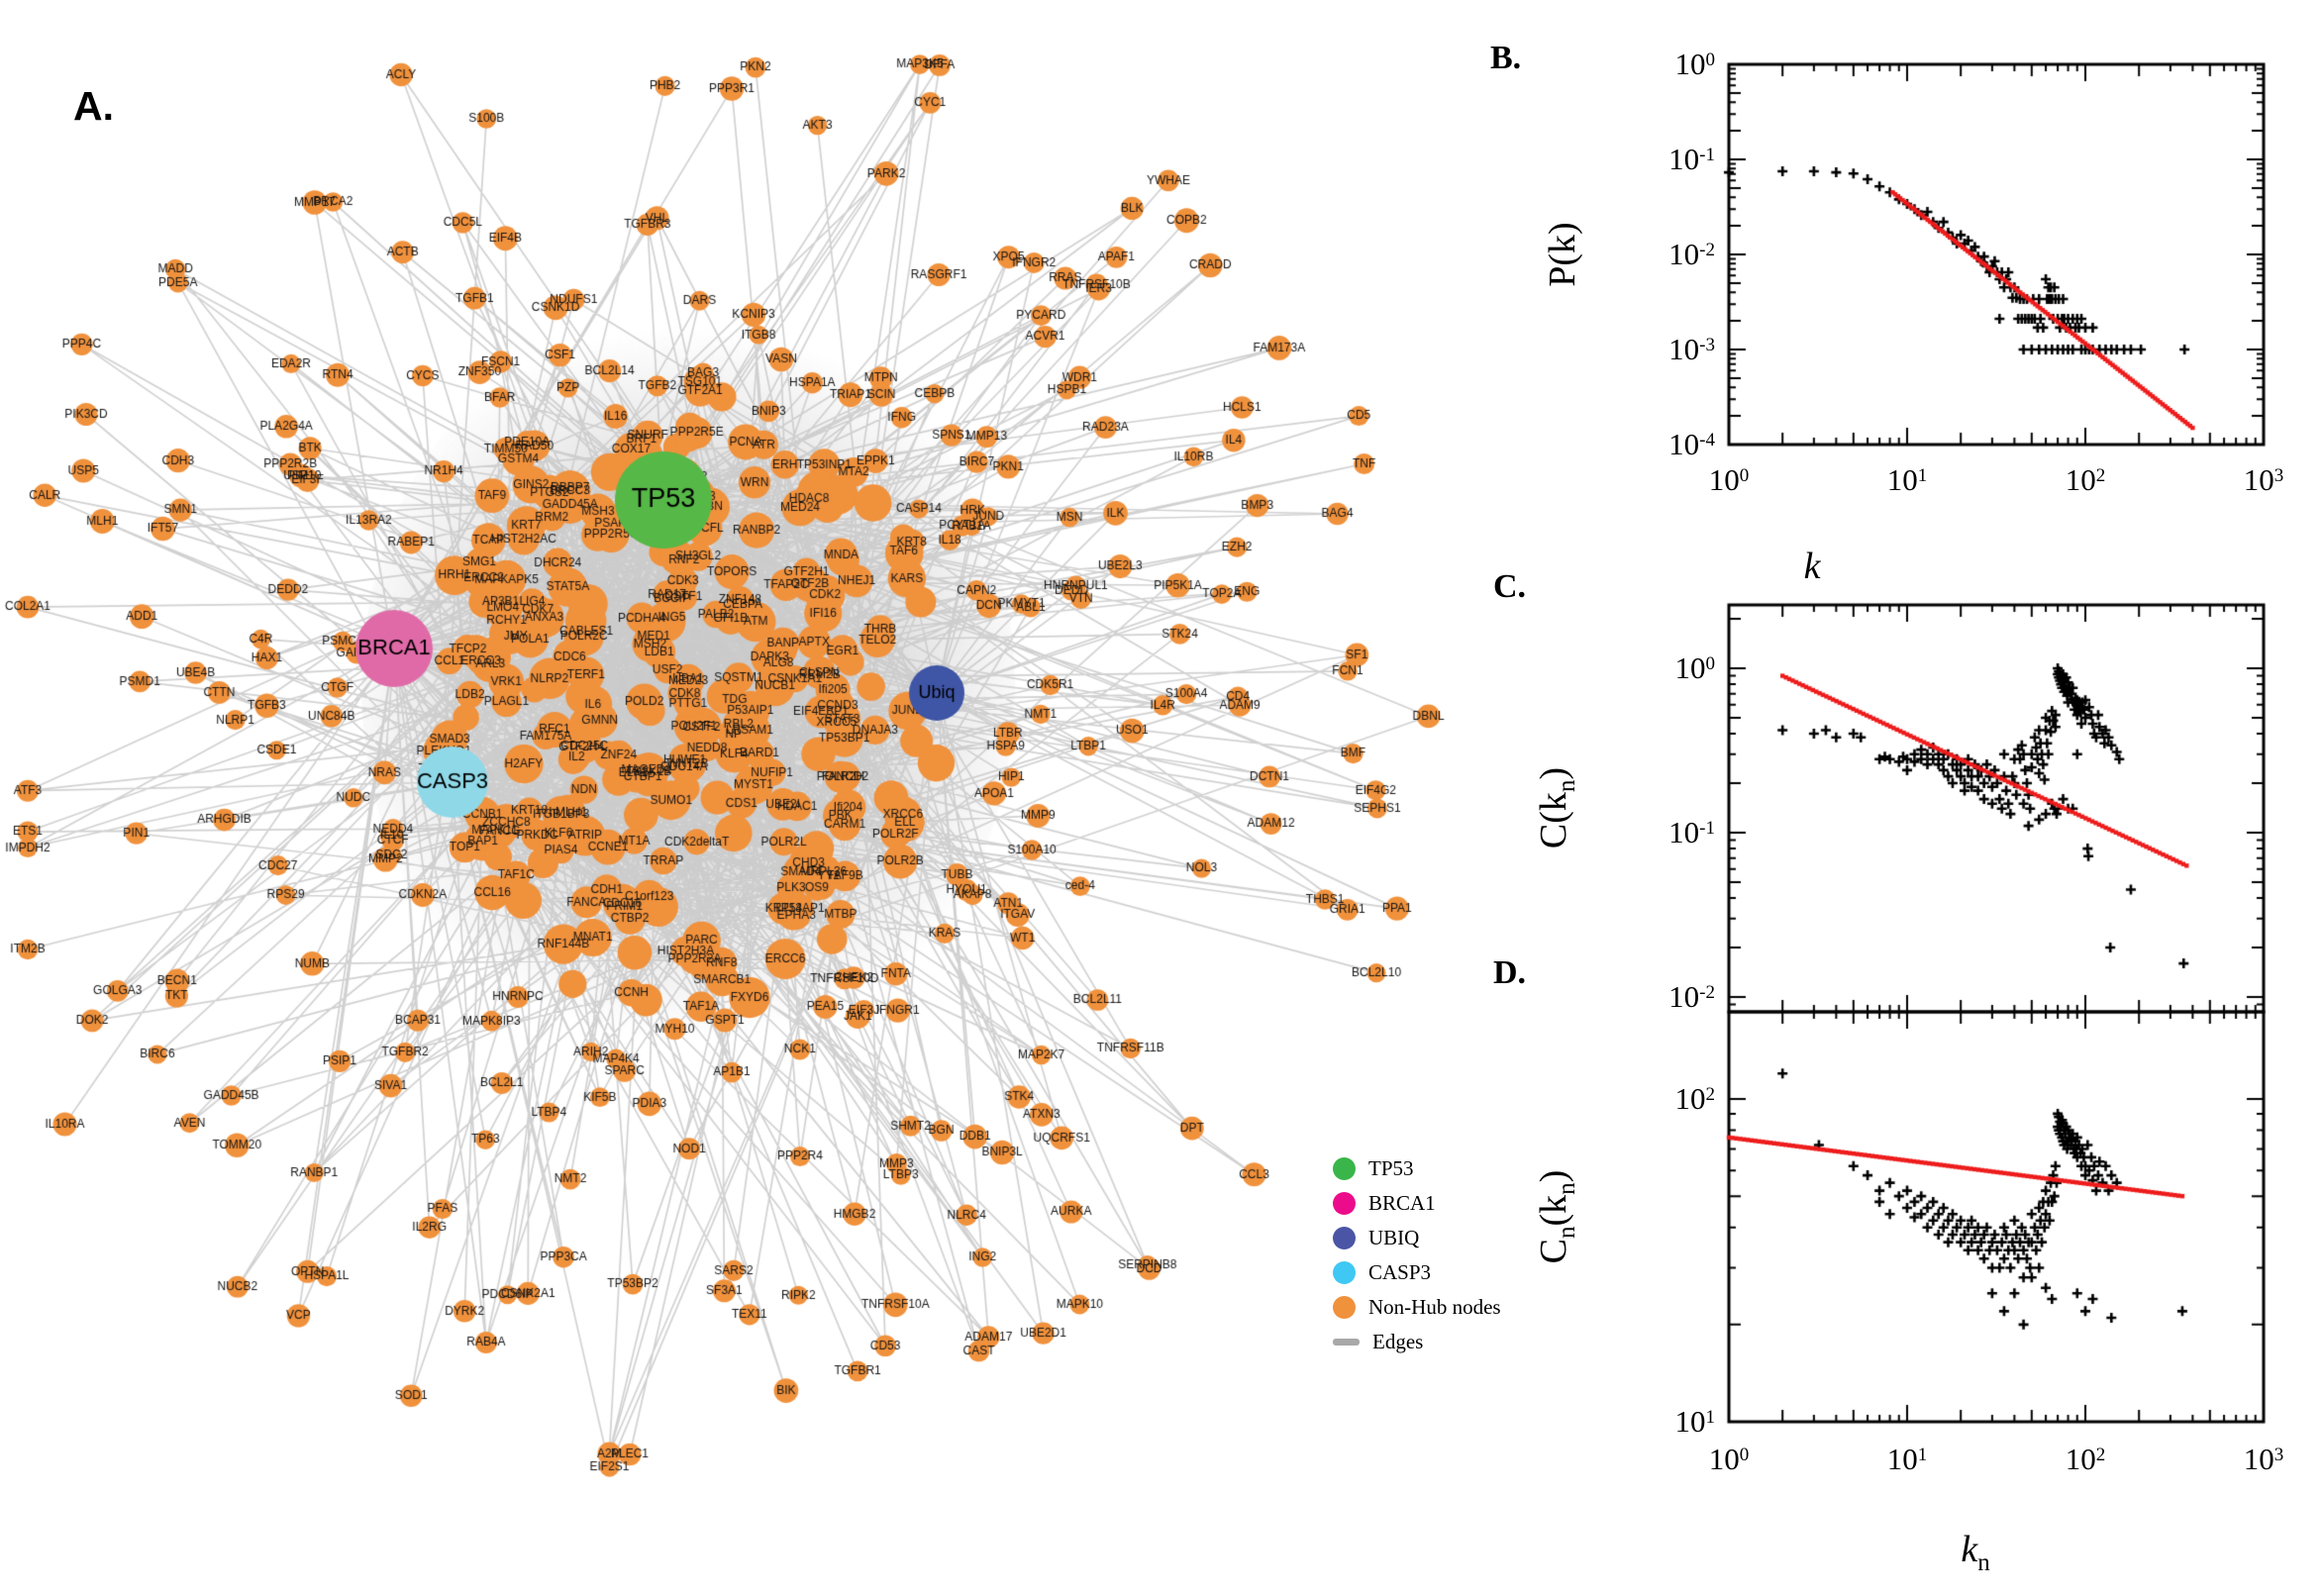  I want to click on legend-item: CASP3, so click(1417, 1272).